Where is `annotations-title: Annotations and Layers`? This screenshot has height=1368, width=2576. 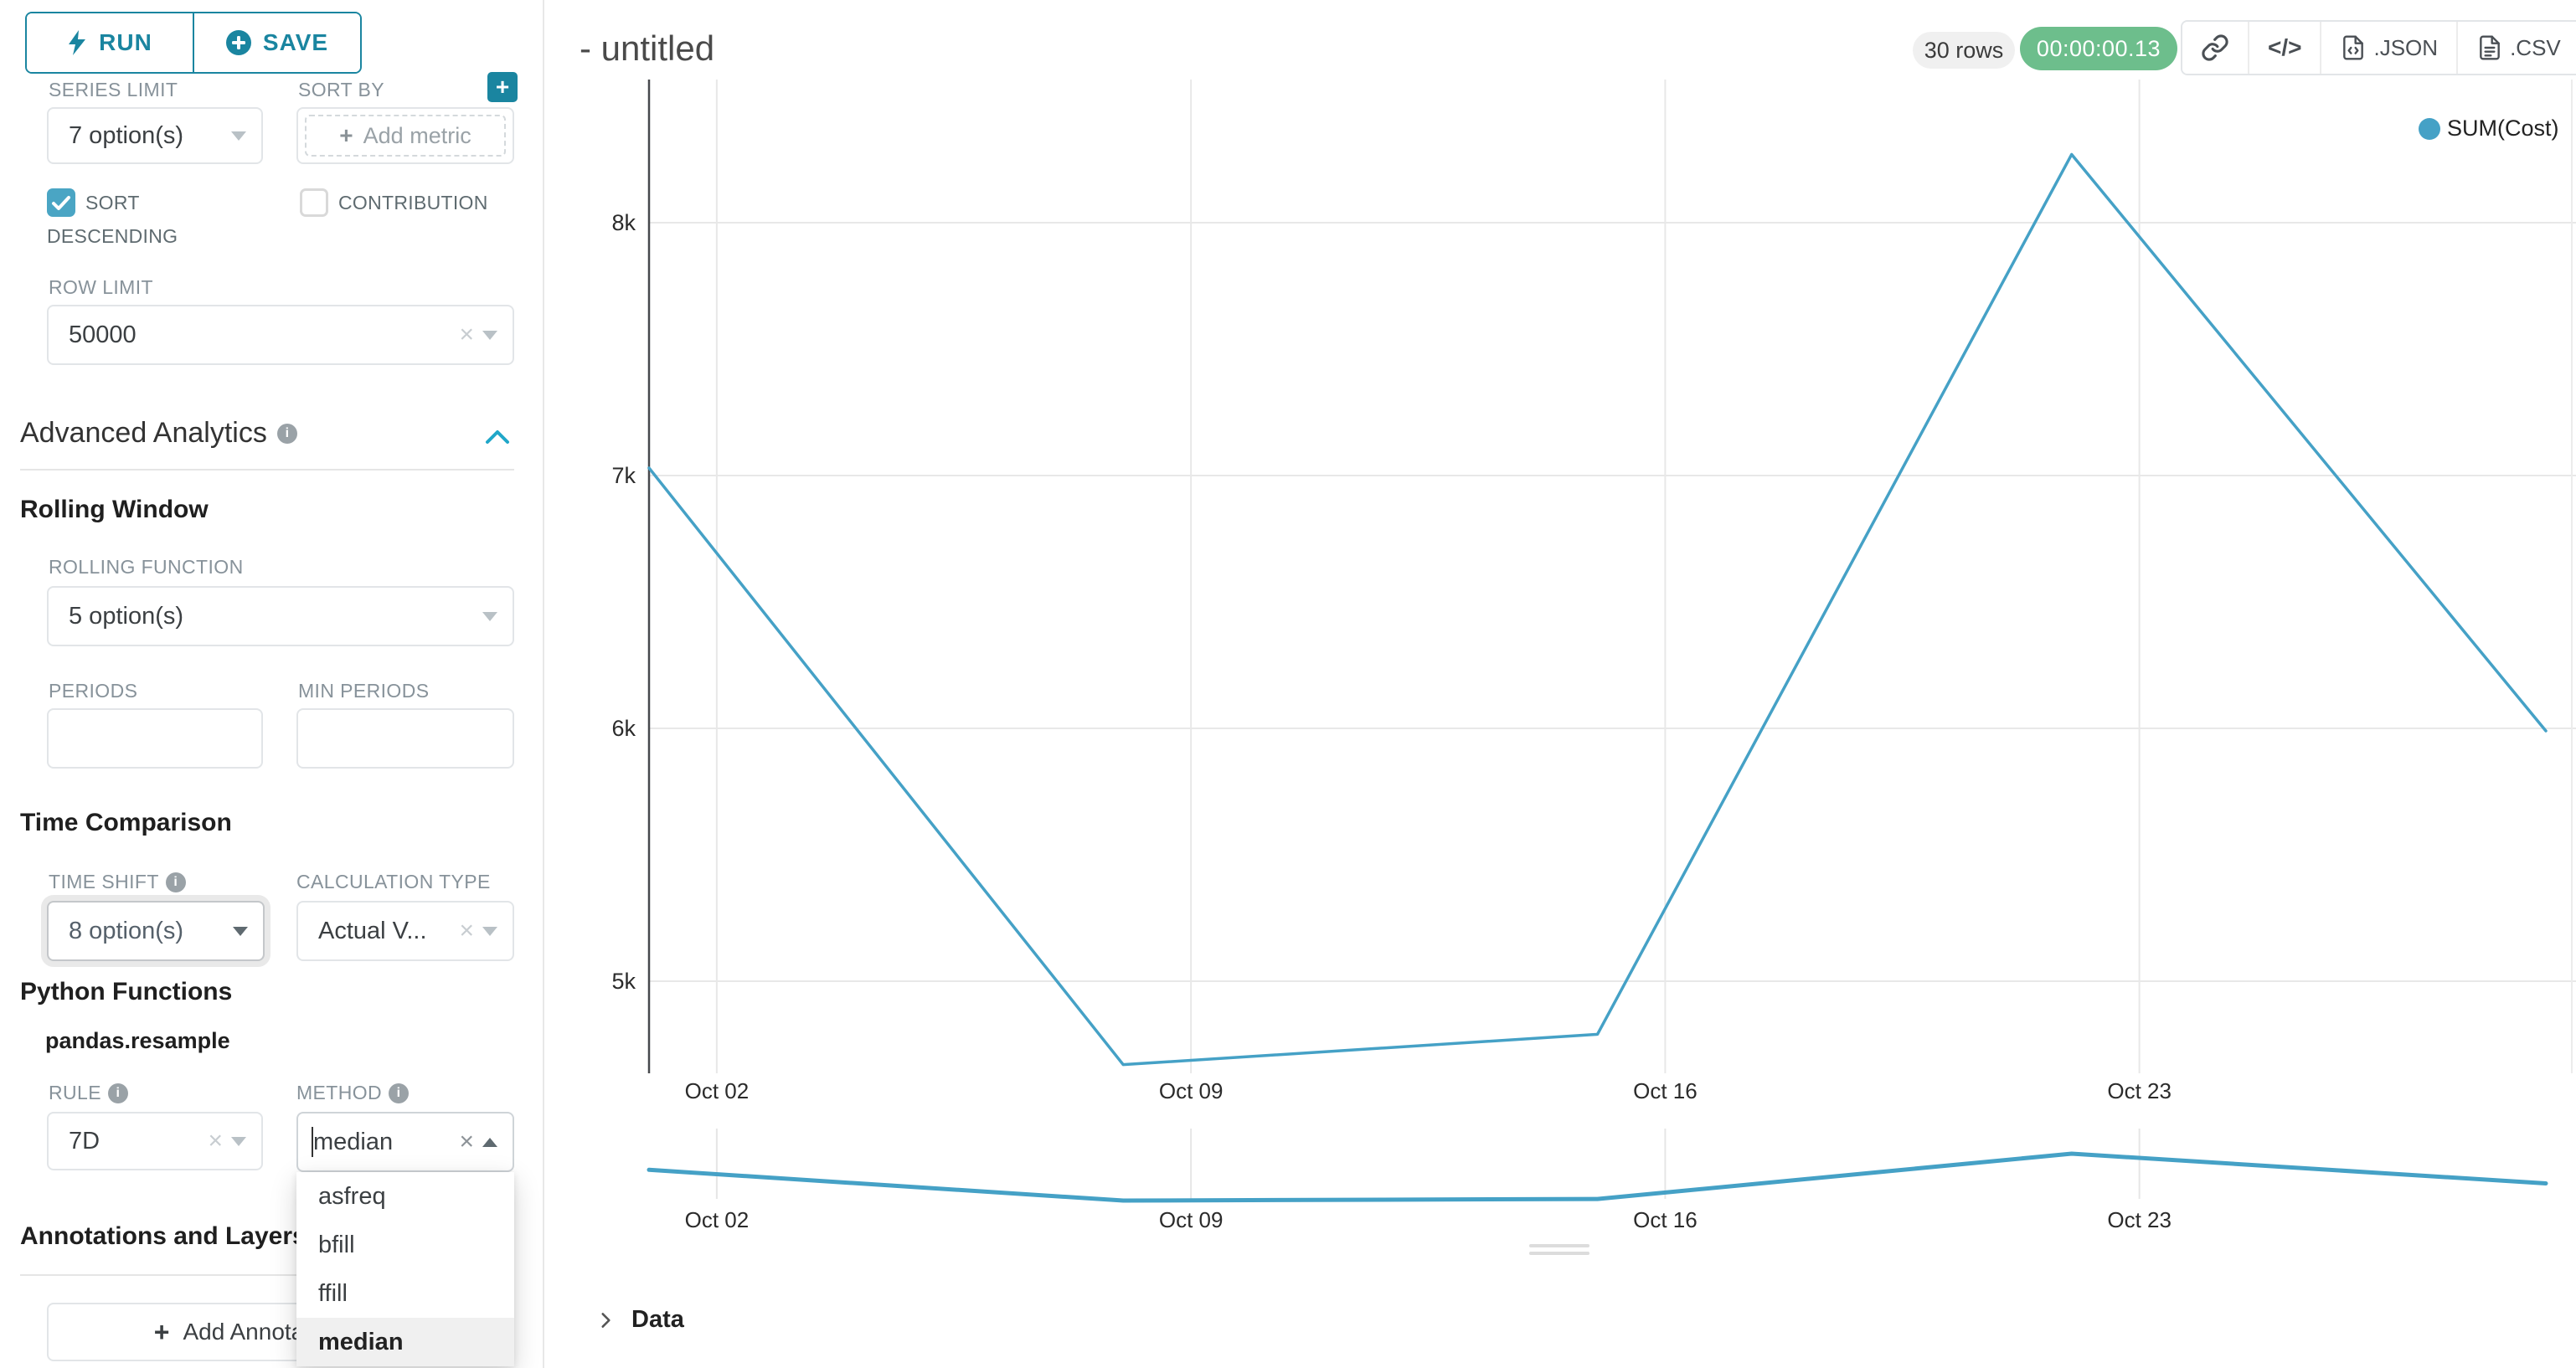
annotations-title: Annotations and Layers is located at coordinates (163, 1236).